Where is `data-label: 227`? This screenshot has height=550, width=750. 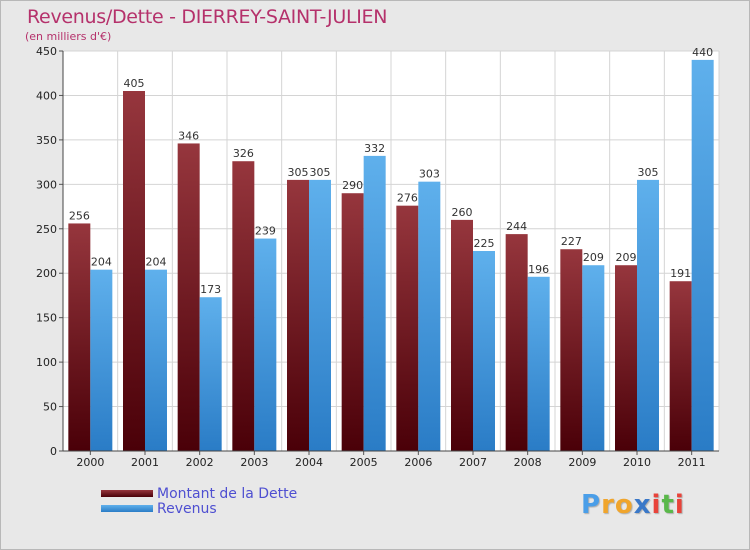 data-label: 227 is located at coordinates (571, 241).